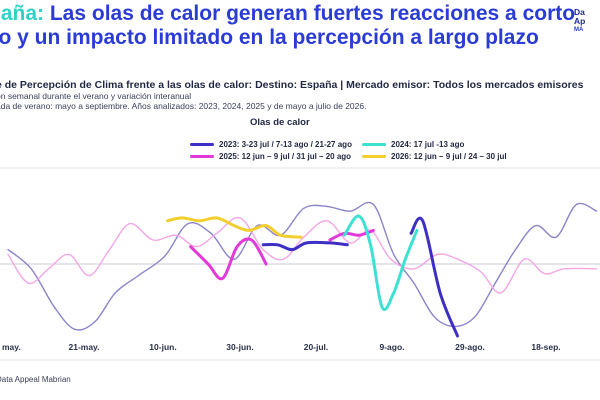  I want to click on legend-item-2024: 2024: 17 jul -13 ago, so click(413, 144).